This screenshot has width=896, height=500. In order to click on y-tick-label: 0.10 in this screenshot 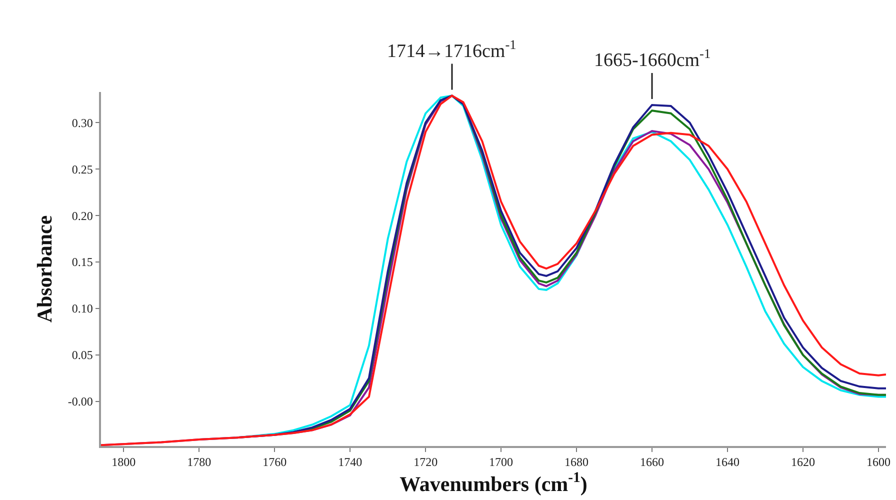, I will do `click(82, 309)`.